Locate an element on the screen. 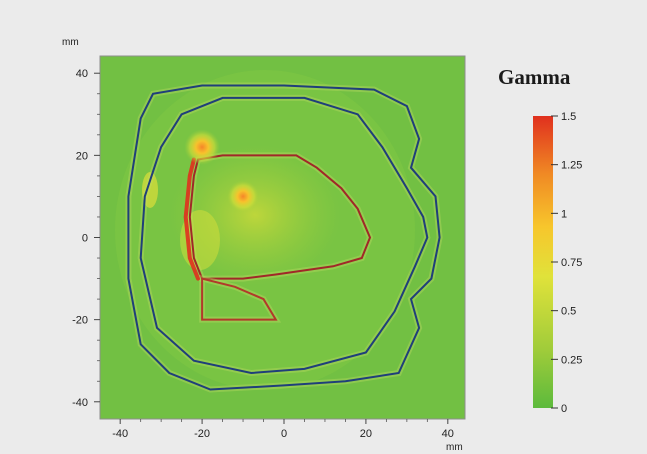  colorbar-tick-label: 1.25 is located at coordinates (571, 166).